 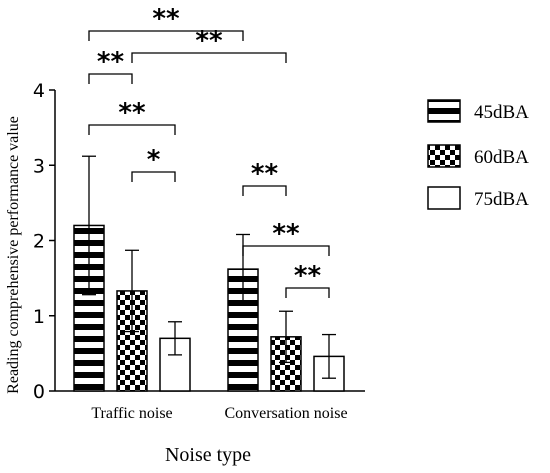 I want to click on legend-label: 75dBA, so click(x=501, y=199).